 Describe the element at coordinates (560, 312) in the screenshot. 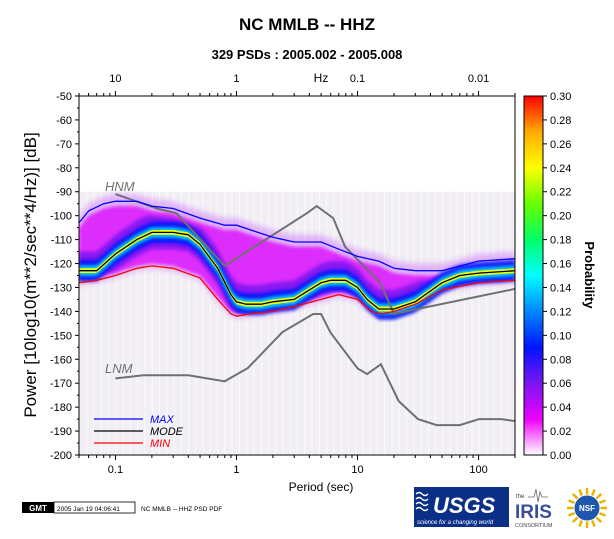

I see `colorbar-tick-label: 0.12` at that location.